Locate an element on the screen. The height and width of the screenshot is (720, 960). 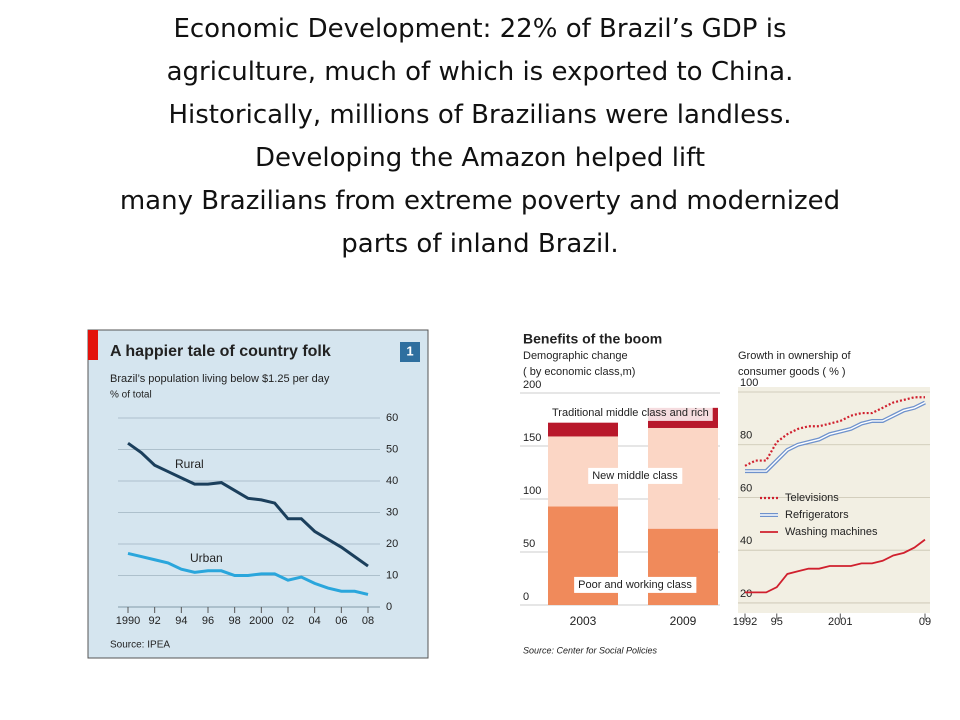
source: Source: IPEA is located at coordinates (140, 645).